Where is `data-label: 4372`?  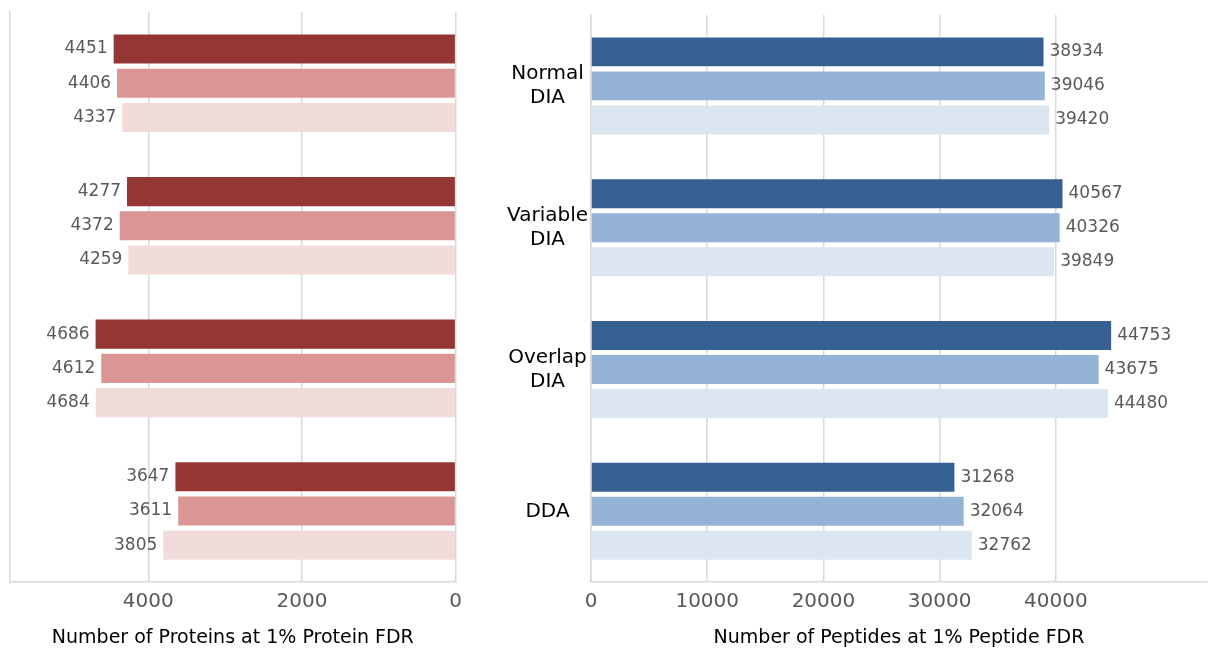
data-label: 4372 is located at coordinates (92, 224).